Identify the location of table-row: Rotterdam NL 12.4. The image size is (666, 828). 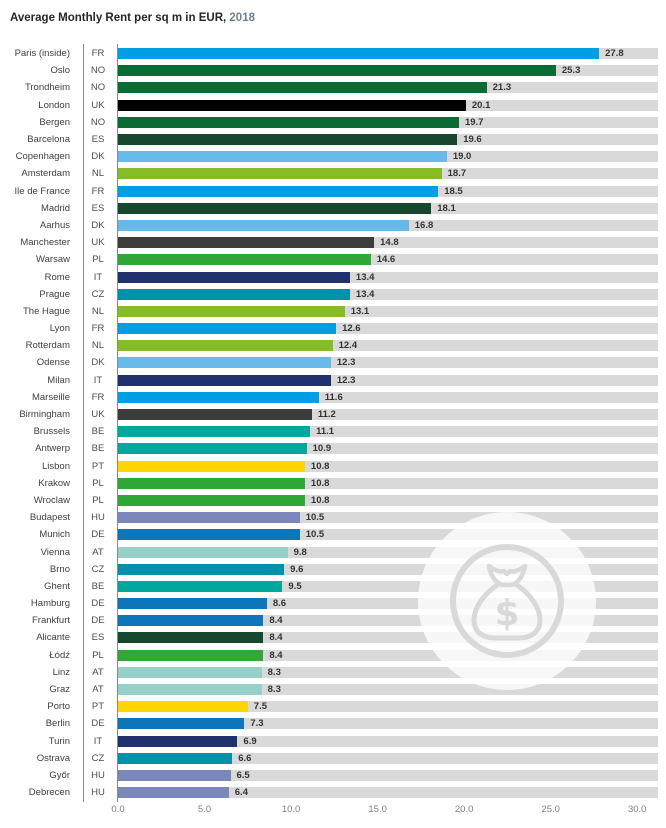
(333, 345).